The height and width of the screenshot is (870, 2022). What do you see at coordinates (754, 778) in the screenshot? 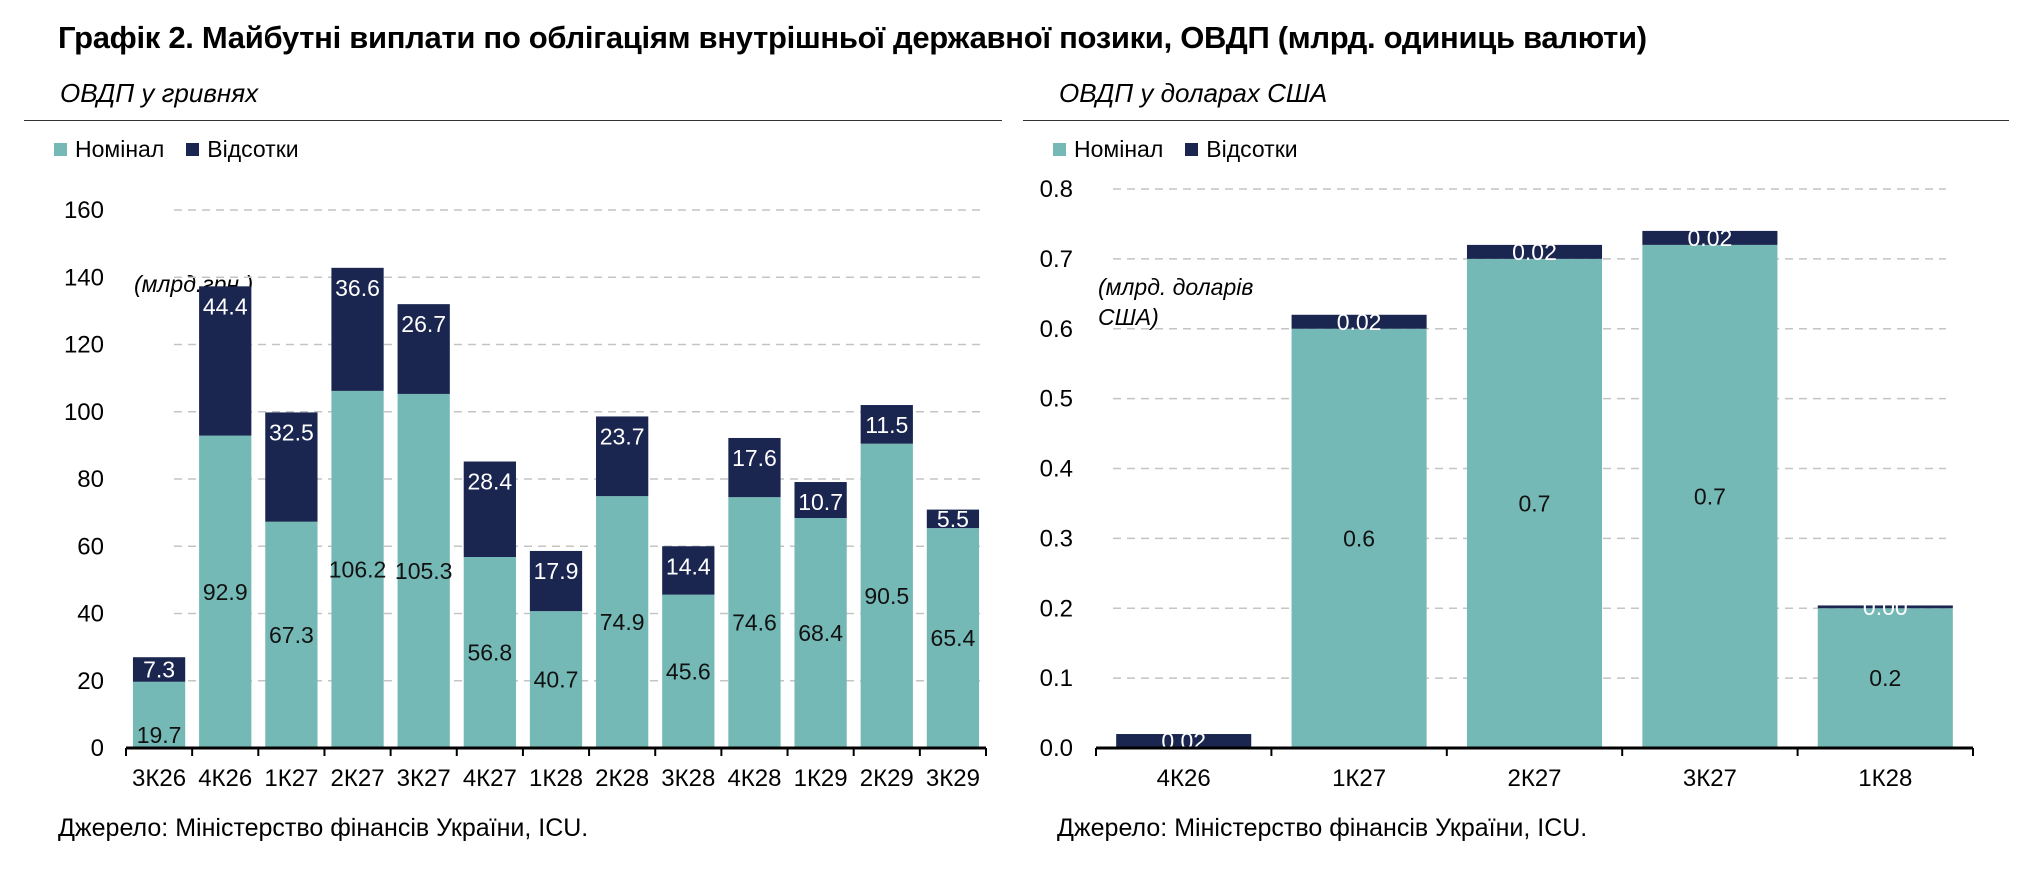
I see `x-tick-label: 4К28` at bounding box center [754, 778].